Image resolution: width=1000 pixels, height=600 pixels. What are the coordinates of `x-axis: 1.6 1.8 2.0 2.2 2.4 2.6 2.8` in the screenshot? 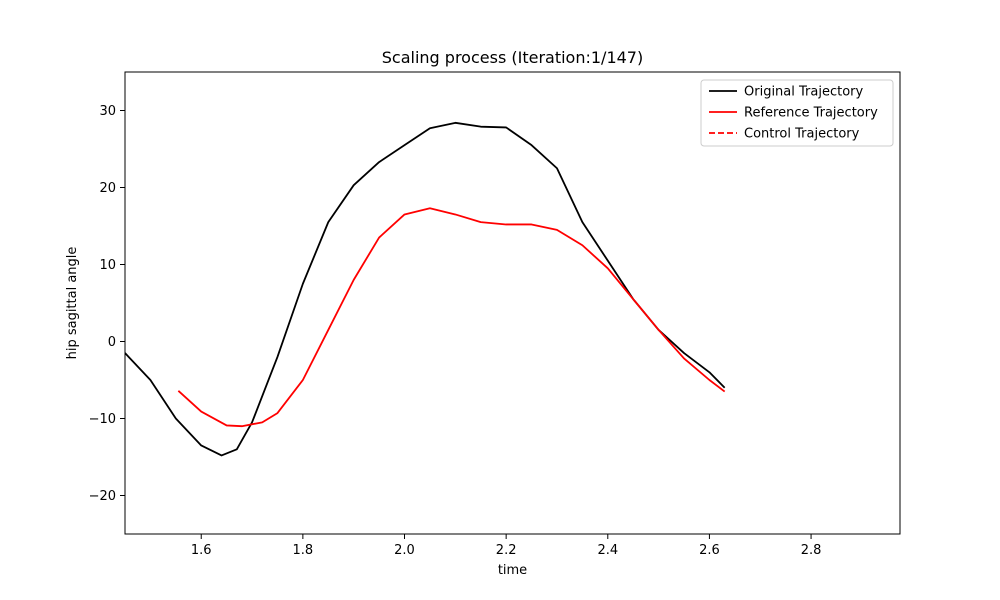 It's located at (506, 546).